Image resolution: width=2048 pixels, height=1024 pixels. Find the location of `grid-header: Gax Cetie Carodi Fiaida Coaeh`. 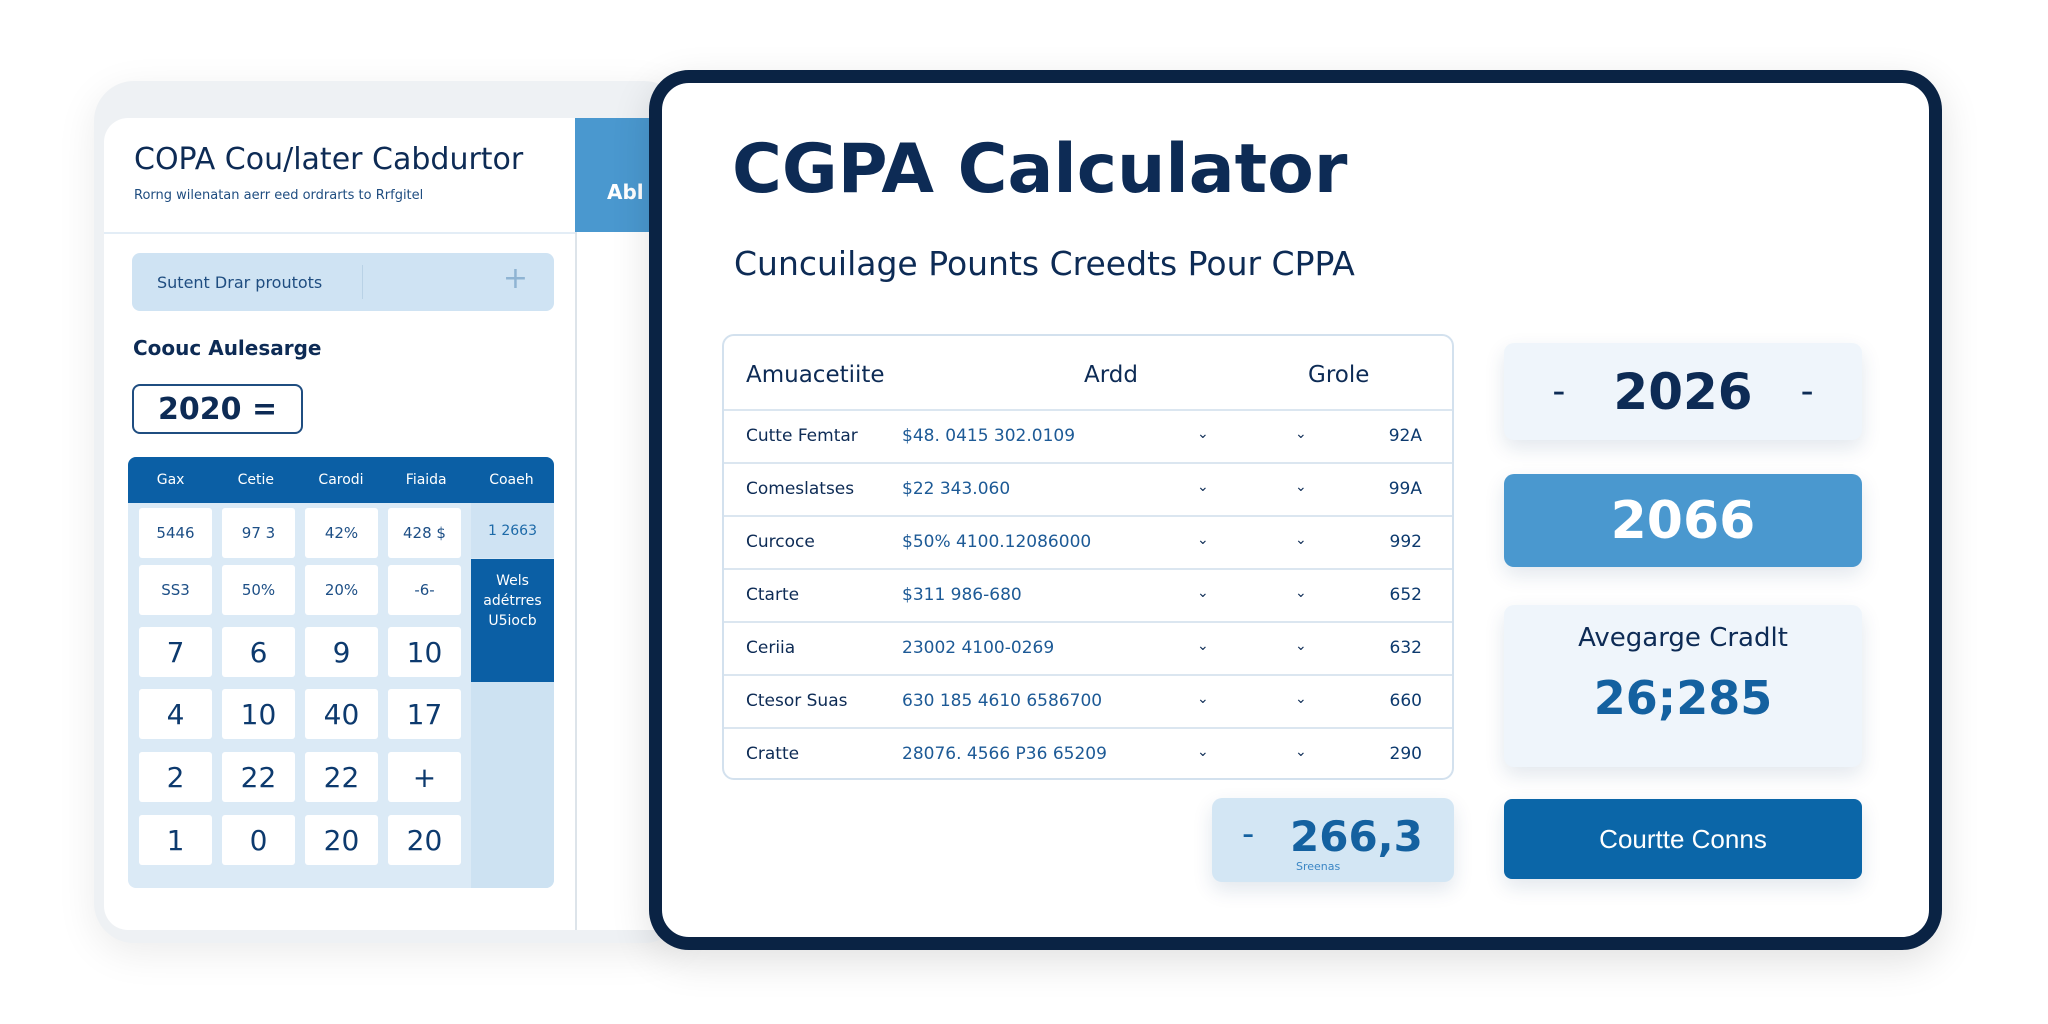

grid-header: Gax Cetie Carodi Fiaida Coaeh is located at coordinates (341, 480).